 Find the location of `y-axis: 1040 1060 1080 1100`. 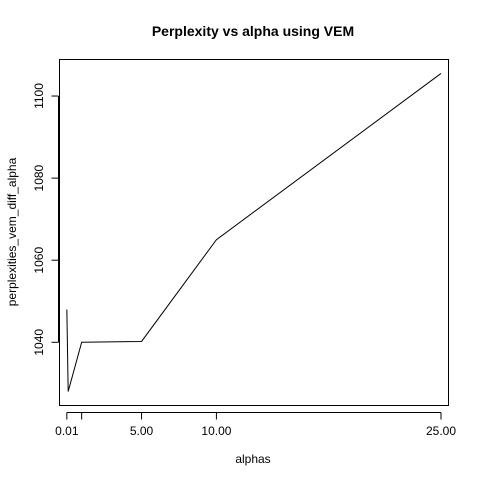

y-axis: 1040 1060 1080 1100 is located at coordinates (45, 219).